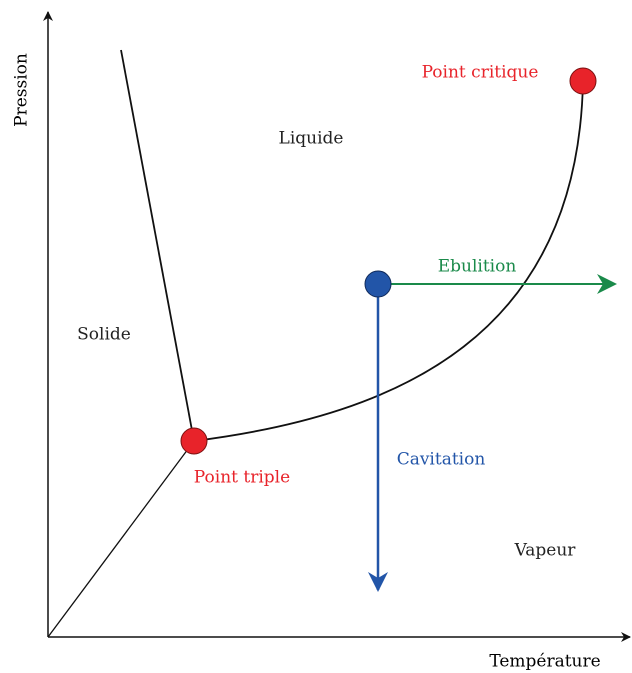 The width and height of the screenshot is (632, 673). Describe the element at coordinates (378, 284) in the screenshot. I see `state-point` at that location.